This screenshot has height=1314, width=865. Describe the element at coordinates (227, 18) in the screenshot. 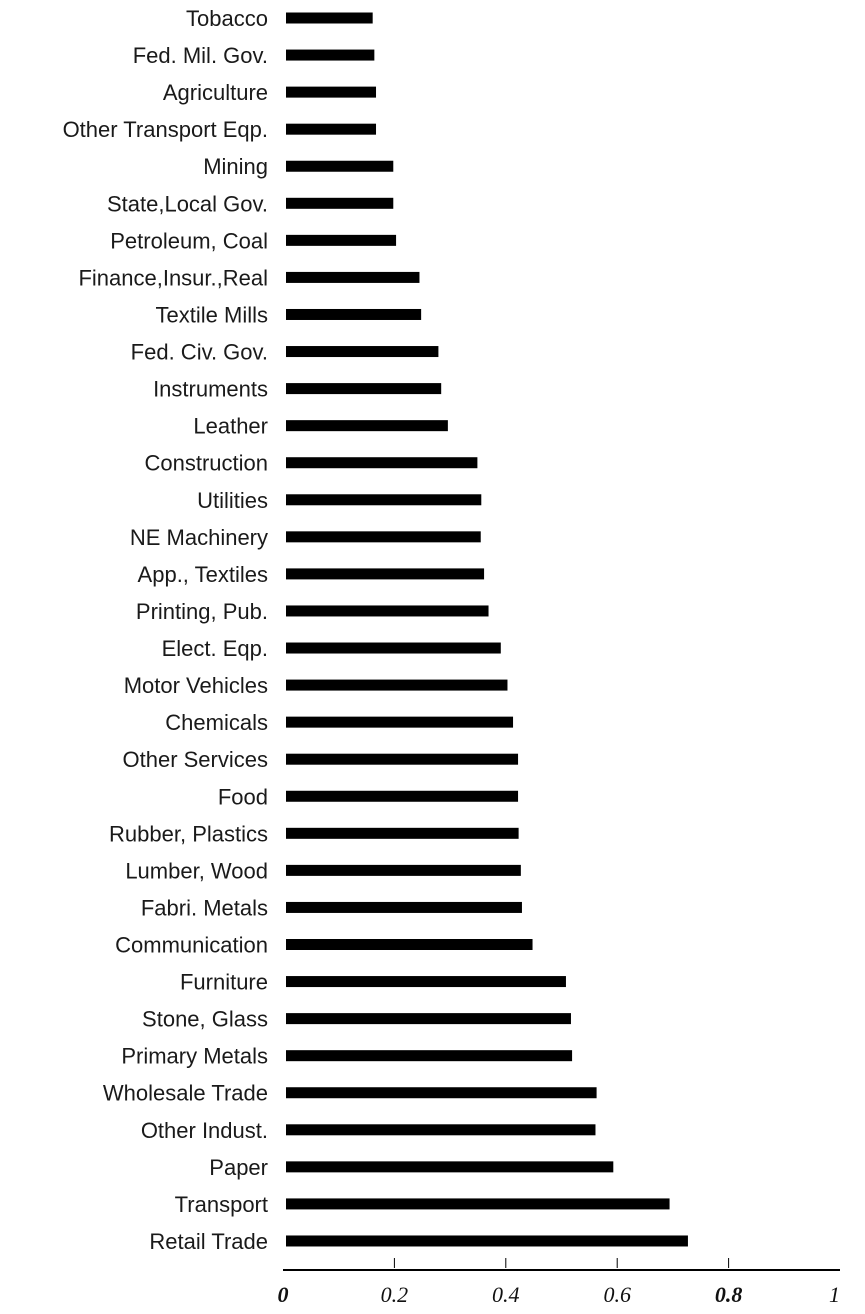

I see `category-label: Tobacco` at that location.